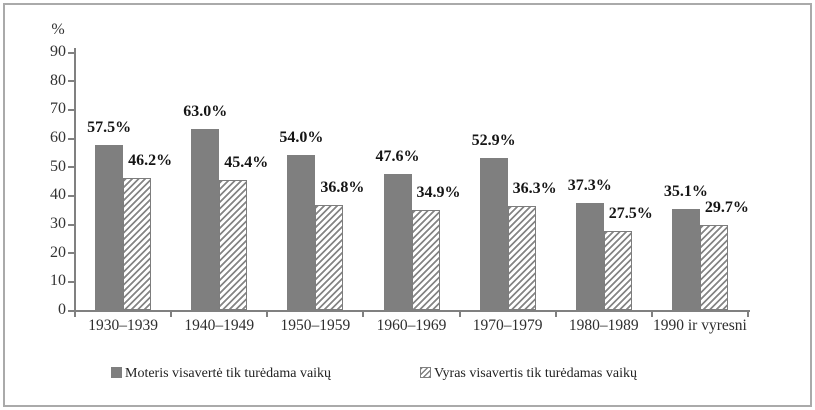 This screenshot has height=410, width=815. I want to click on x-axis-category-label: 1930–1939, so click(123, 325).